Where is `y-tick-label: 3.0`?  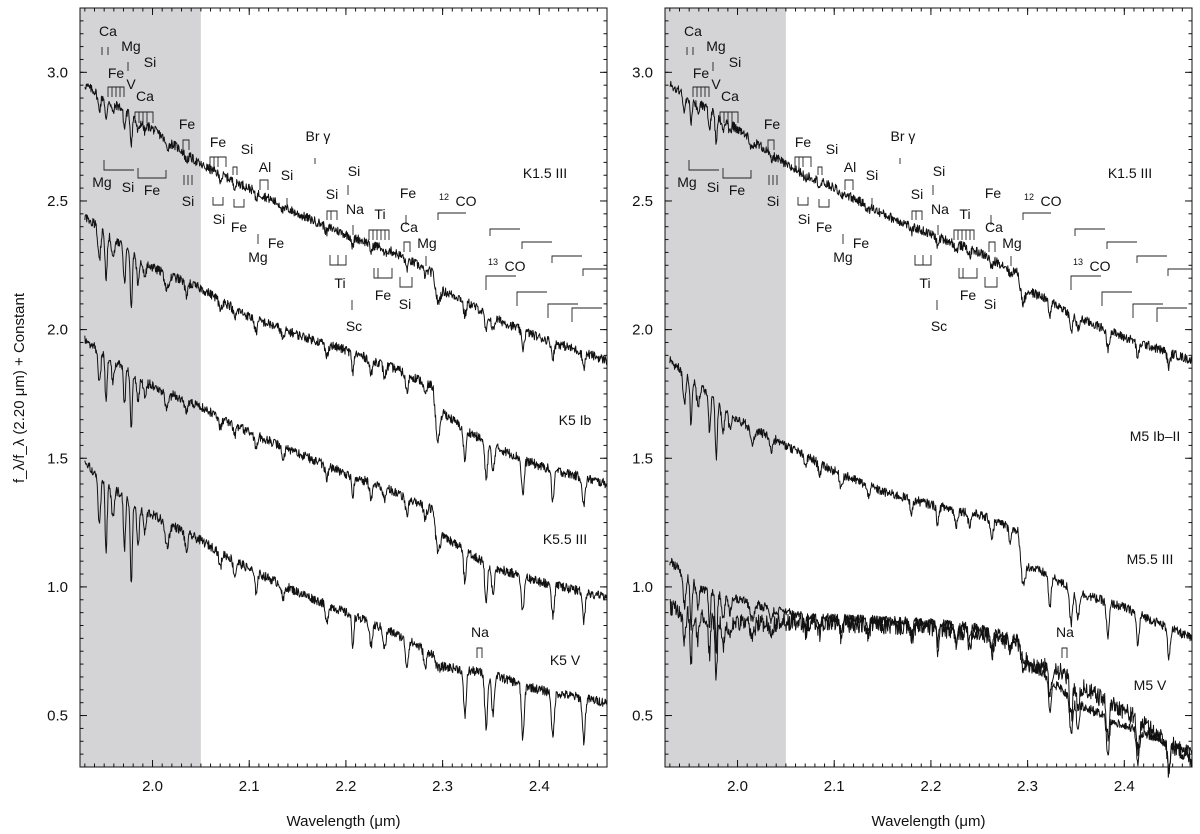 y-tick-label: 3.0 is located at coordinates (642, 72).